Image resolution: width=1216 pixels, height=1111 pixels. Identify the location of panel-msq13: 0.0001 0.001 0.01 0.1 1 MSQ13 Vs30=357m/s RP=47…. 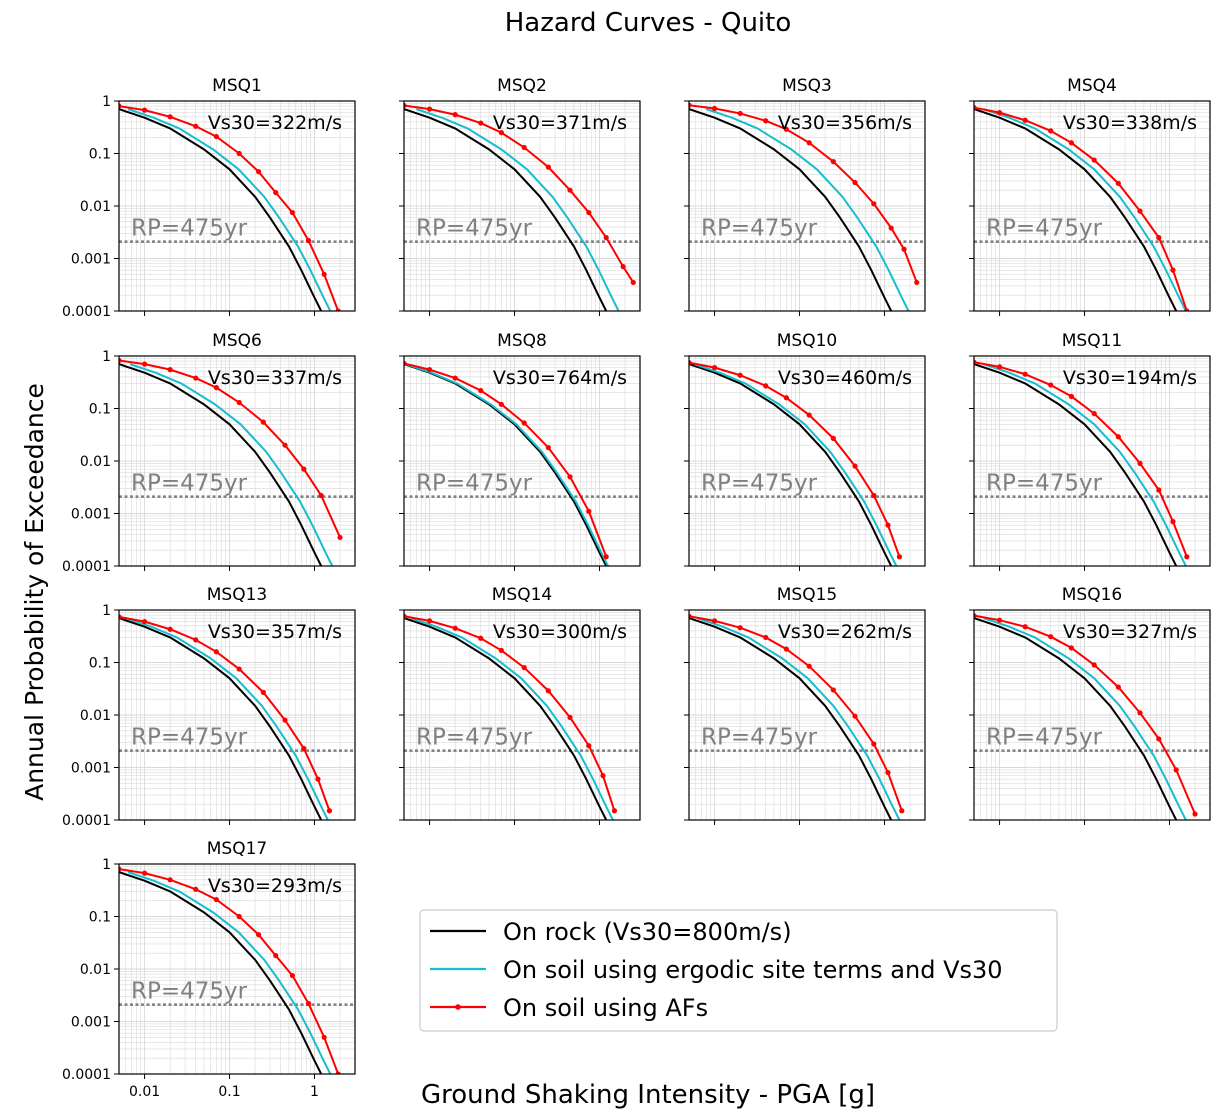
(209, 707).